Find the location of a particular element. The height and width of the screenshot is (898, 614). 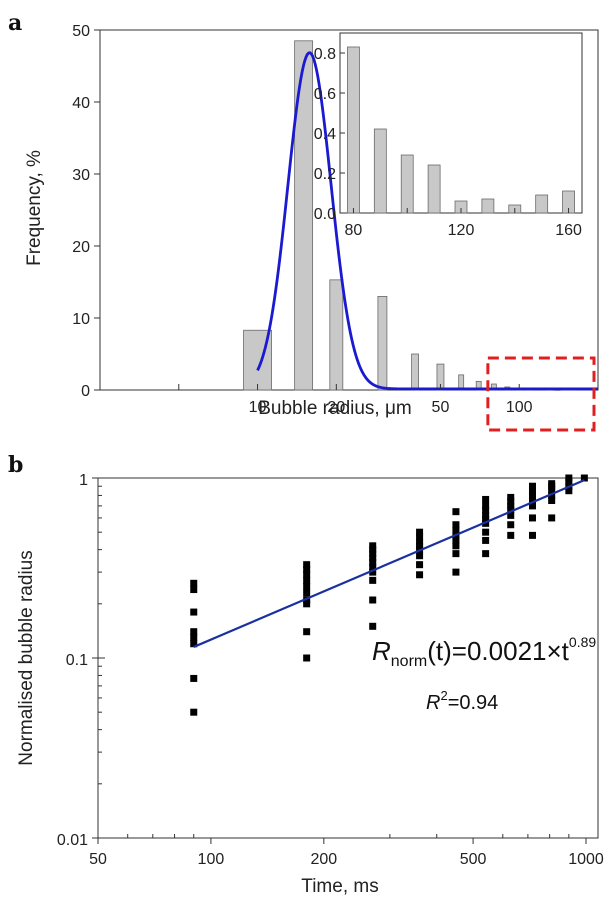

y-tick-label: 20 is located at coordinates (81, 247).